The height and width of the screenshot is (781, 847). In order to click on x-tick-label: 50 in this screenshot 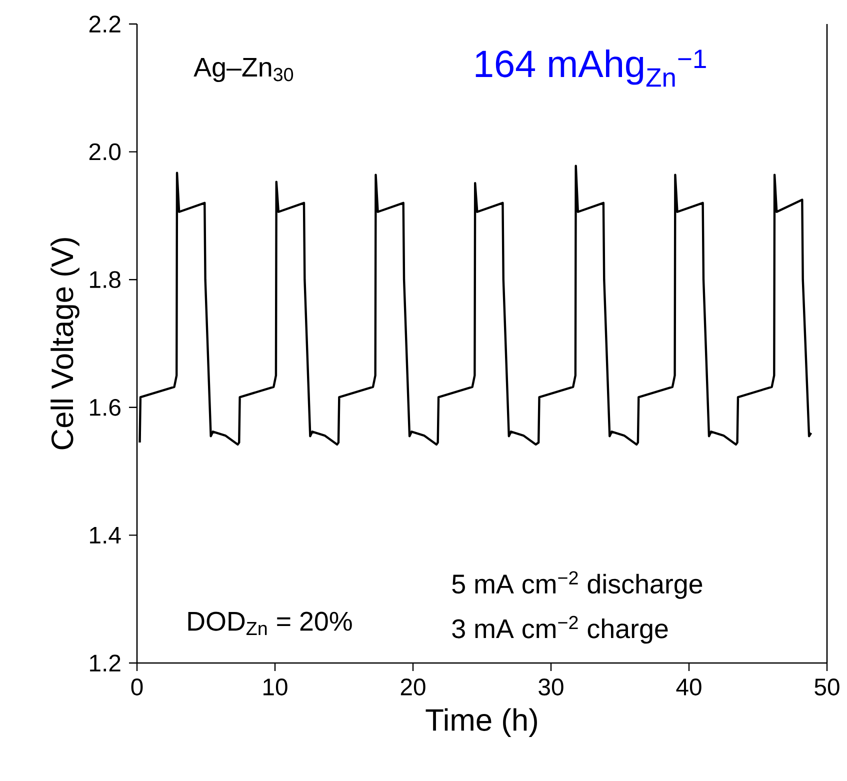, I will do `click(827, 687)`.